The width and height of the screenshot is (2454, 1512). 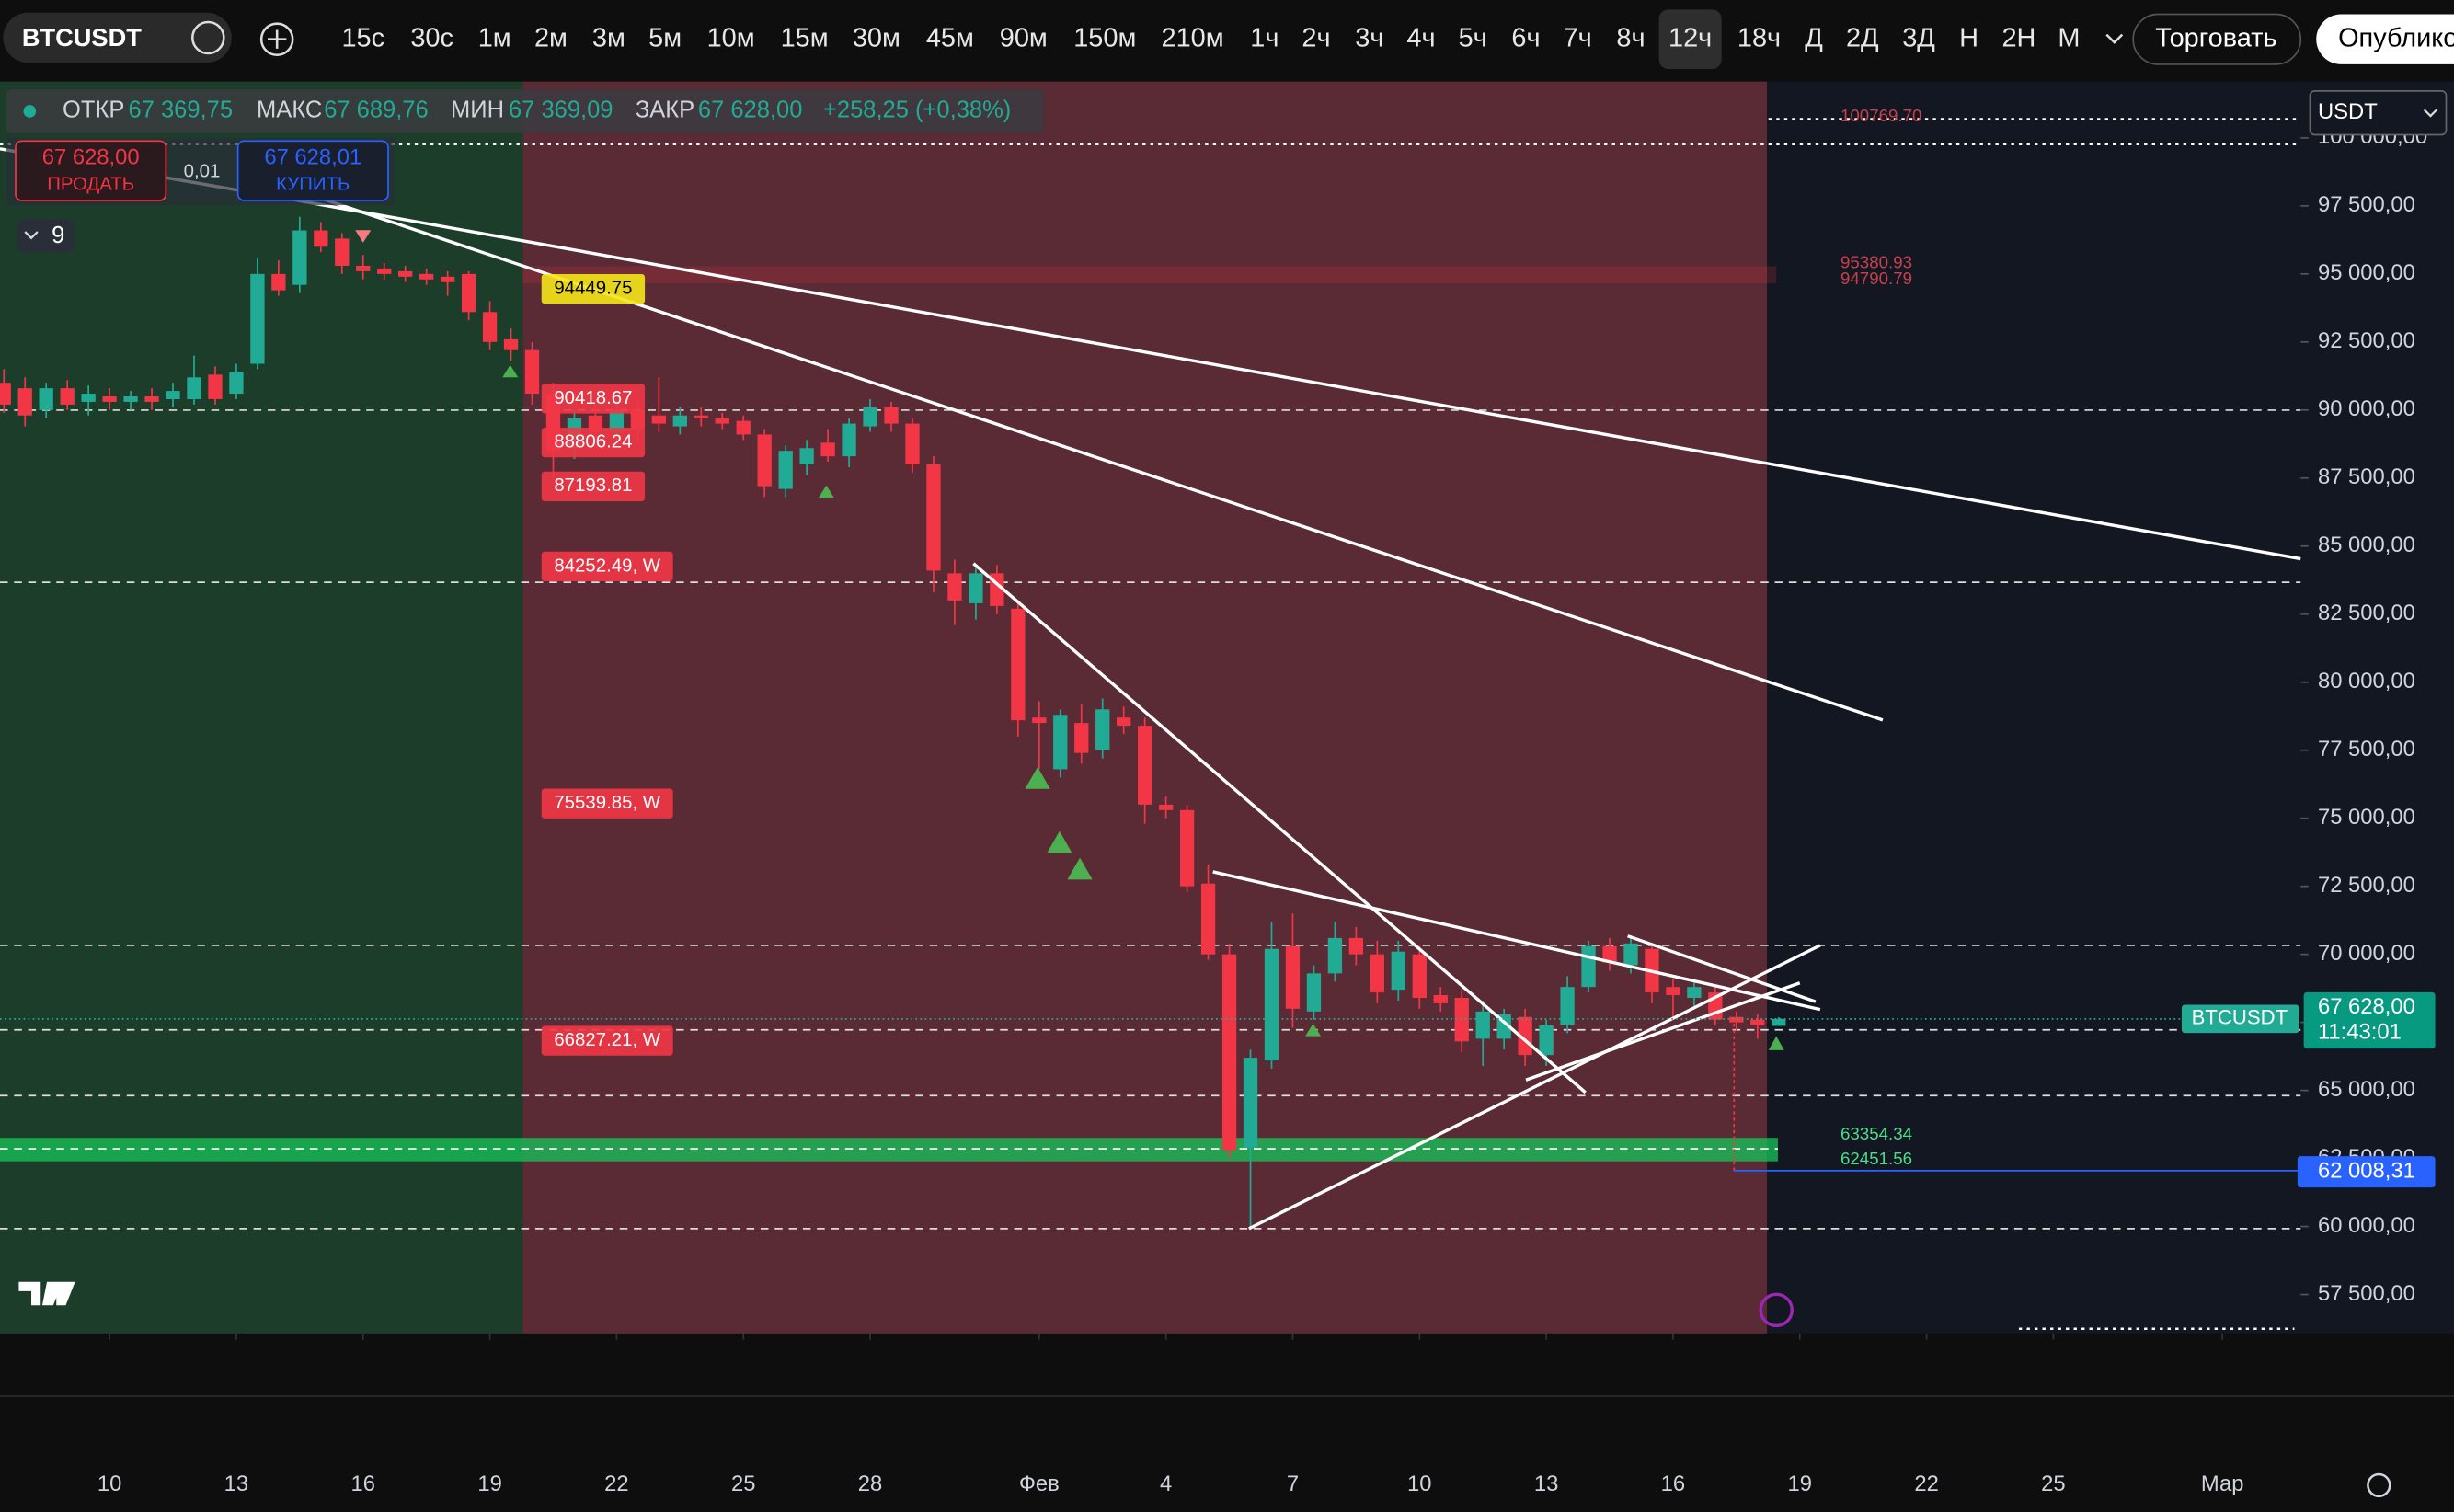 I want to click on indicators-count: 9, so click(x=58, y=235).